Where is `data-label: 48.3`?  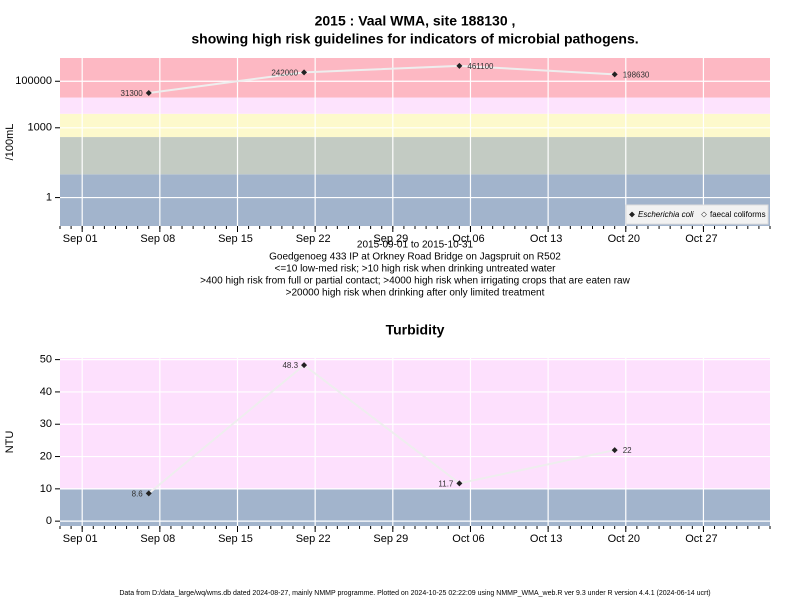 data-label: 48.3 is located at coordinates (290, 365).